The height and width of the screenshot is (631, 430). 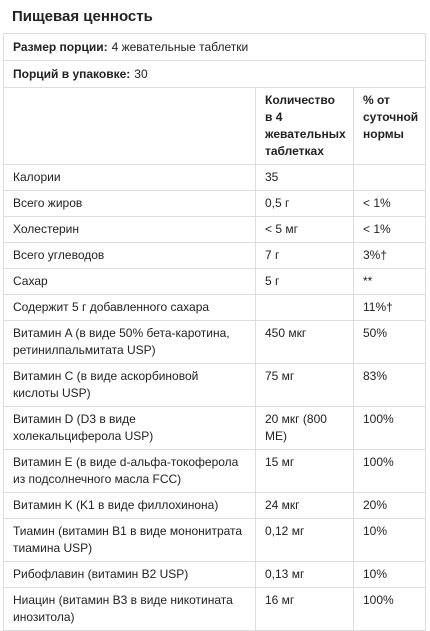 I want to click on serving-row: Порций в упаковке: 30, so click(x=214, y=74).